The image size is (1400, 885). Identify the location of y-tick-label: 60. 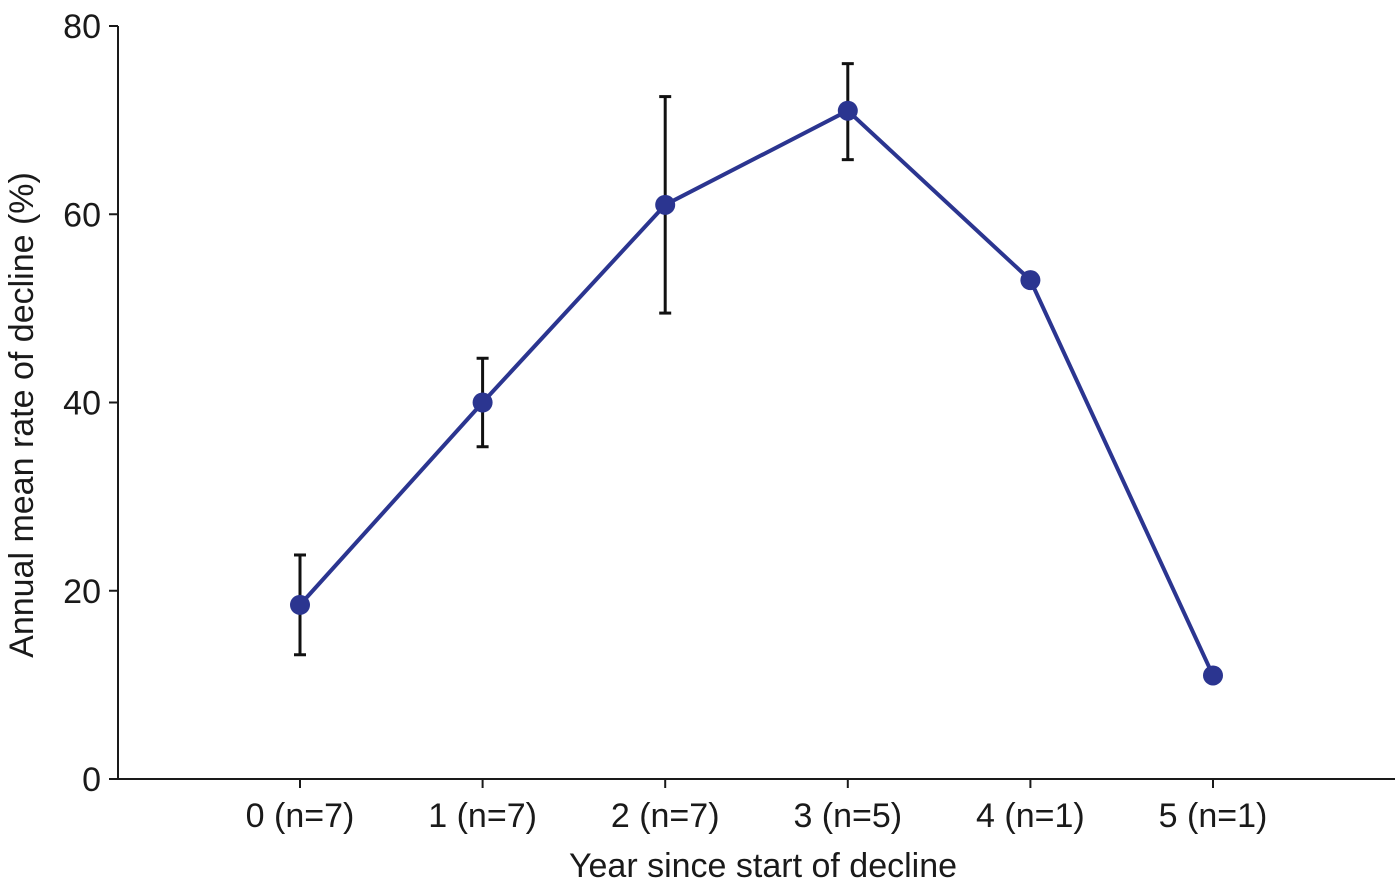
(82, 215).